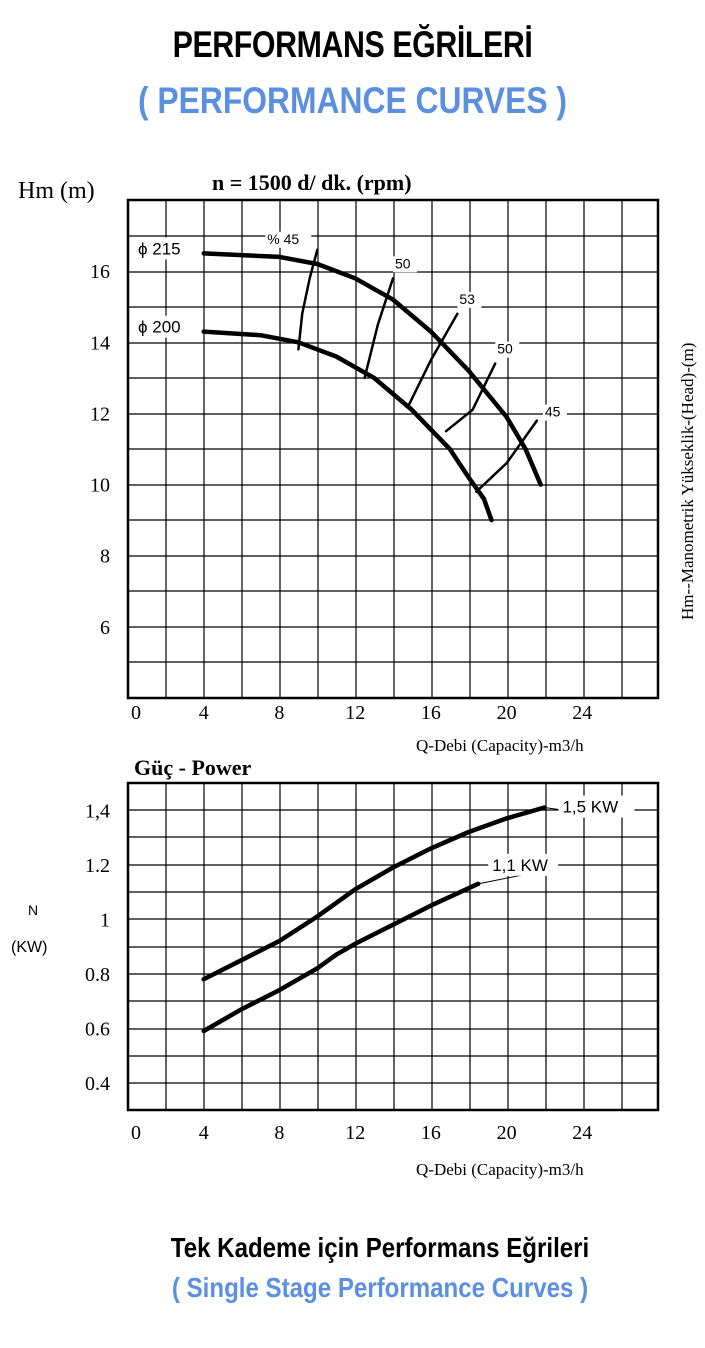  I want to click on head-x-tick-label: 8, so click(279, 713).